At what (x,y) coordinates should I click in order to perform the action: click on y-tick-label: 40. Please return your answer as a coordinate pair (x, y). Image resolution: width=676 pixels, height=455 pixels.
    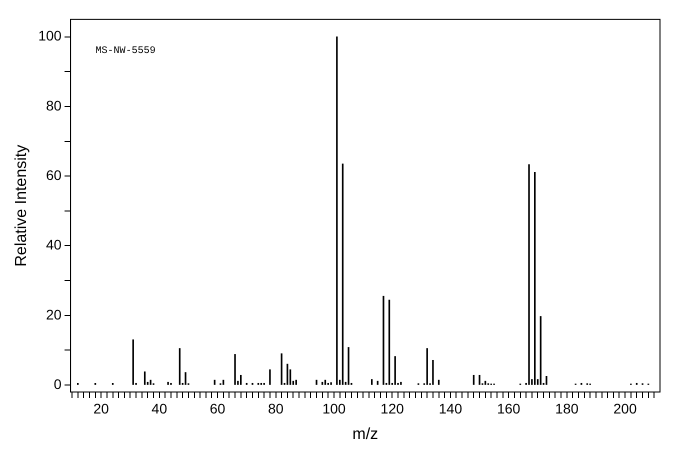
    Looking at the image, I should click on (54, 244).